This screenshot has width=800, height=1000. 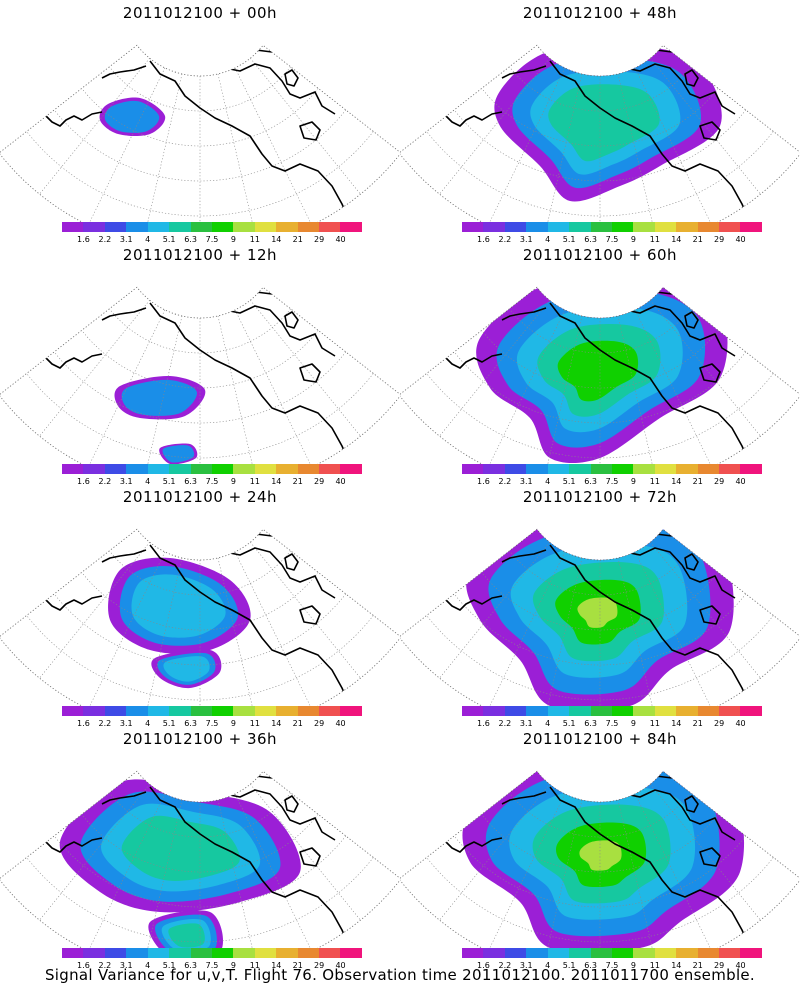 What do you see at coordinates (200, 255) in the screenshot?
I see `panel-title: 2011012100 + 12h` at bounding box center [200, 255].